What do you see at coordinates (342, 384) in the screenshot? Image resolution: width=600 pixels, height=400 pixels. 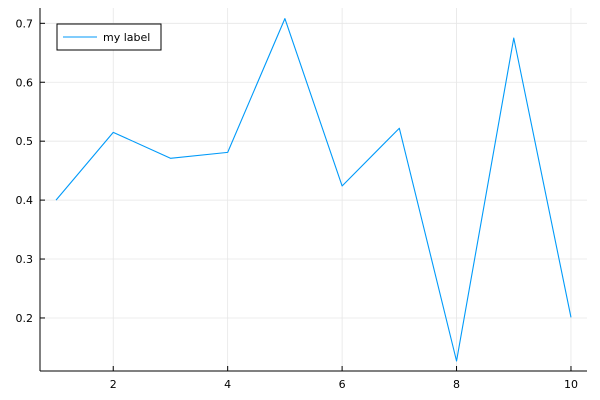 I see `x-tick-label: 6` at bounding box center [342, 384].